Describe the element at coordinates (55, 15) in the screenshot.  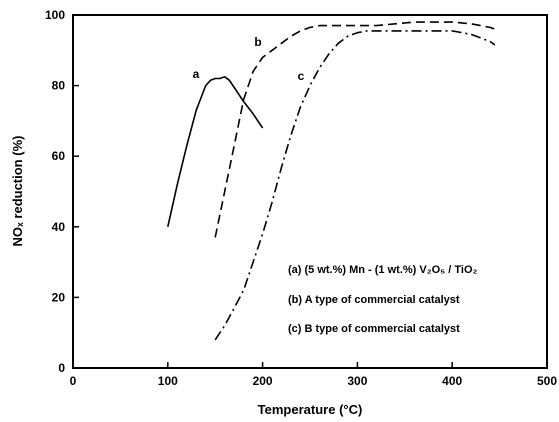
I see `y-tick-label: 100` at that location.